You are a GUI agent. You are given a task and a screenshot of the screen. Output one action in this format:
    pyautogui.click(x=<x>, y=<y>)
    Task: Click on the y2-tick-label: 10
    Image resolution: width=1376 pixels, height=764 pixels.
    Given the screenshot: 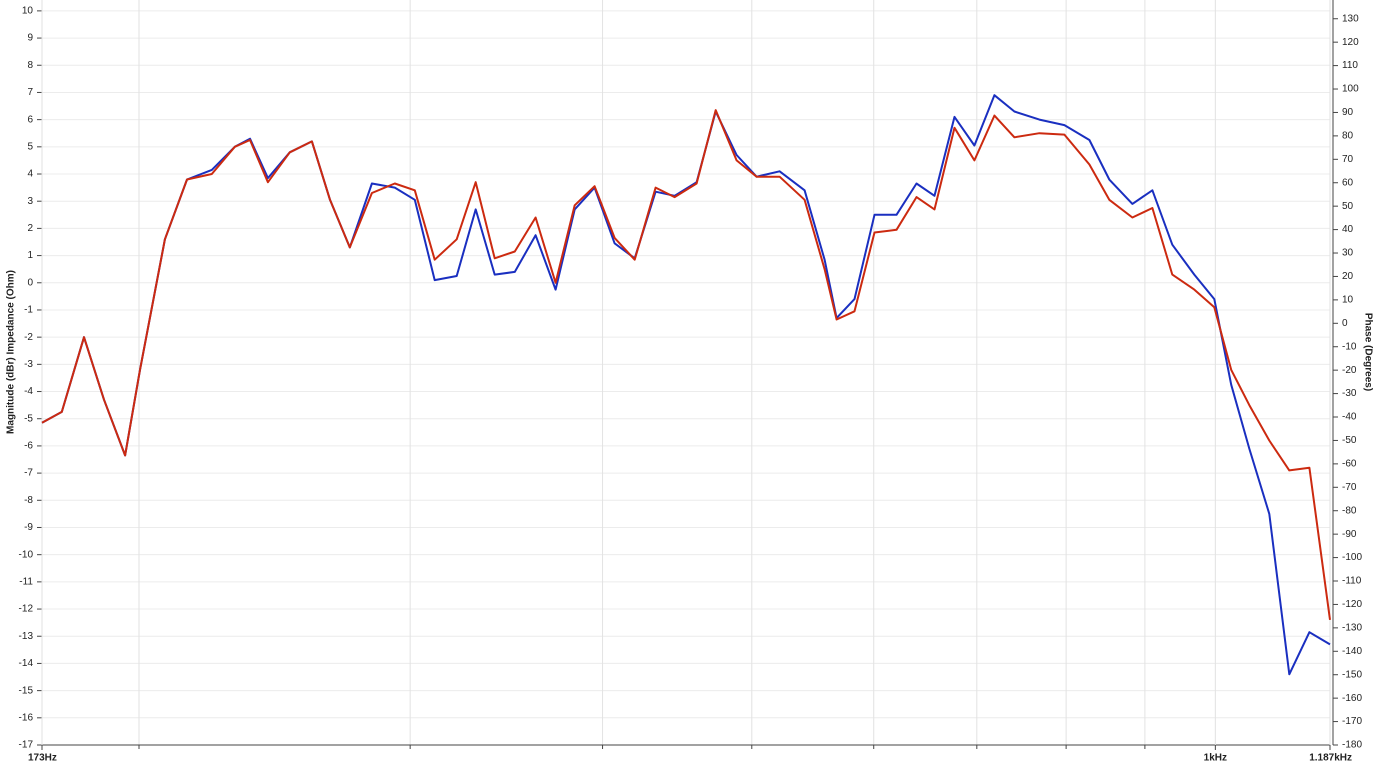 What is the action you would take?
    pyautogui.click(x=1348, y=300)
    